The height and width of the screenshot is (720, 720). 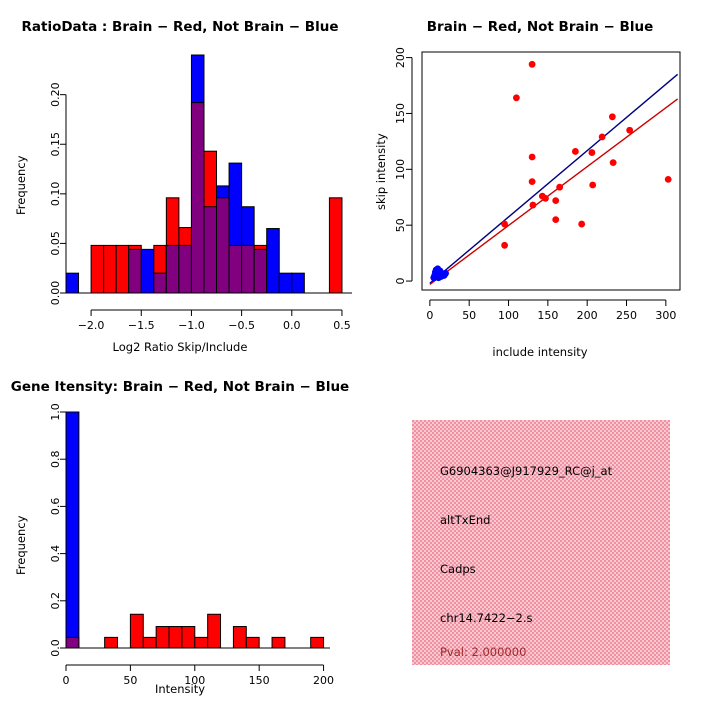 I want to click on fit-line-blue-fit, so click(x=554, y=178).